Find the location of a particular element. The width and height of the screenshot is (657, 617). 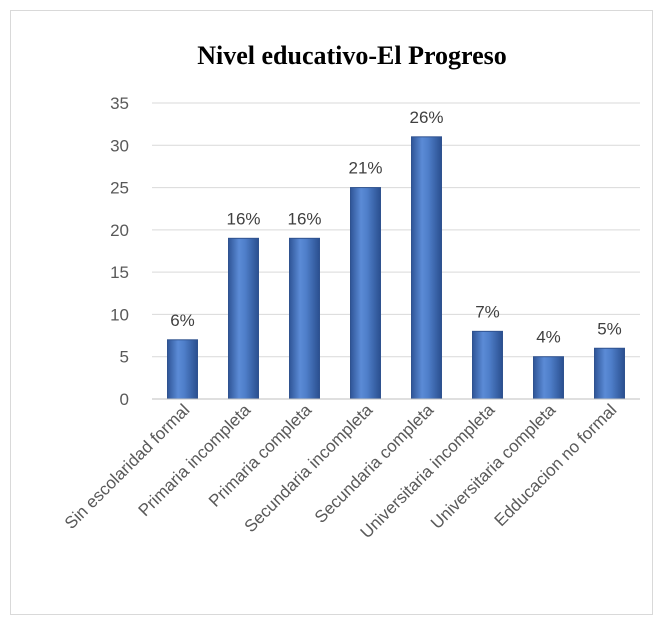

y-tick-label: 0 is located at coordinates (124, 399).